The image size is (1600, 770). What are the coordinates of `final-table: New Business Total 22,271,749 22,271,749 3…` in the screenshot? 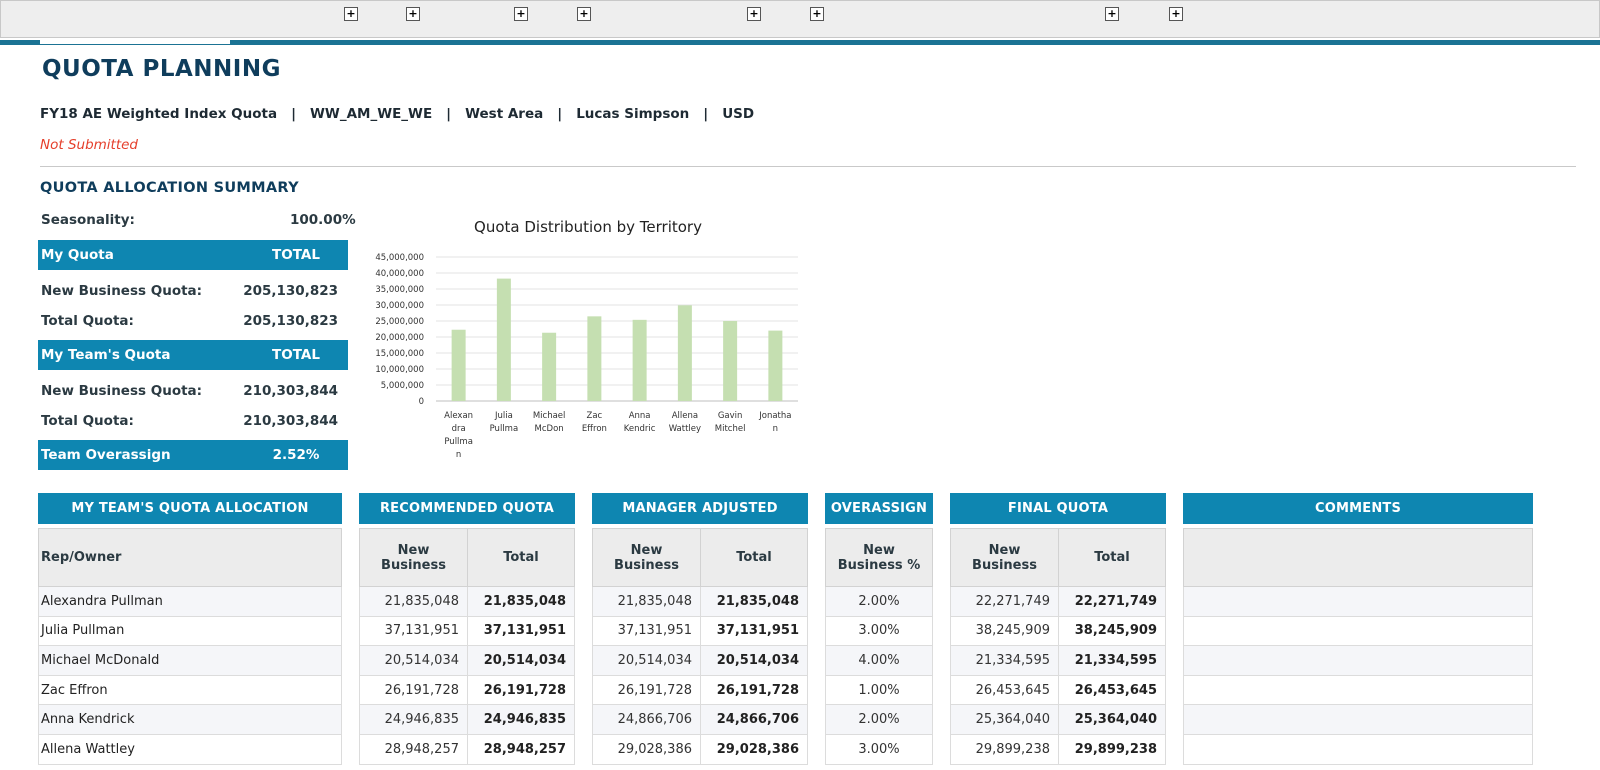 It's located at (1058, 646).